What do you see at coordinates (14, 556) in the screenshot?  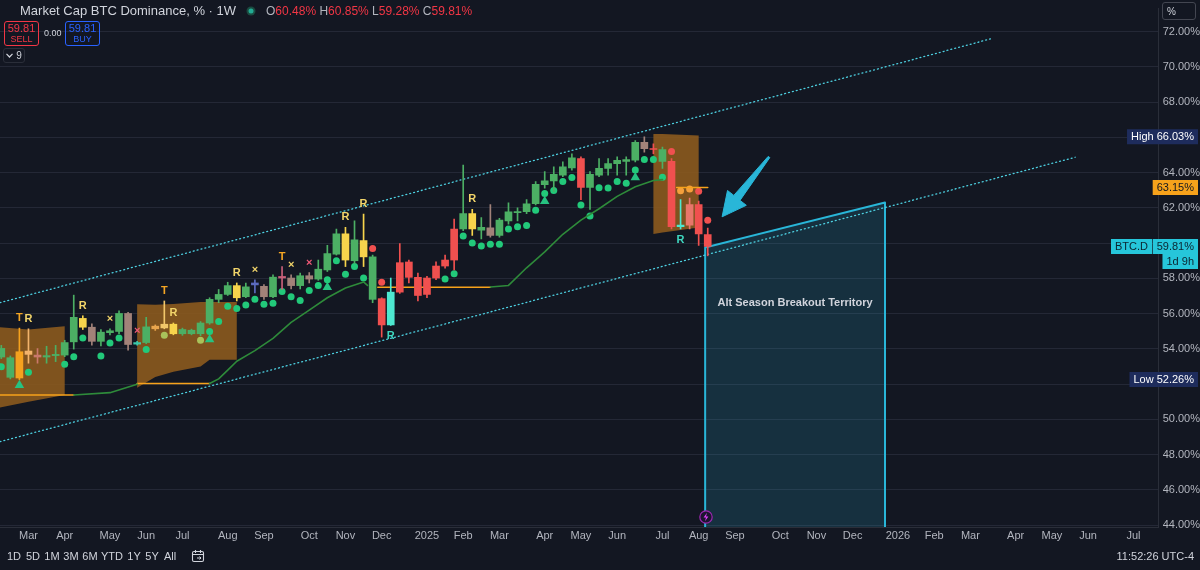 I see `text: 1D` at bounding box center [14, 556].